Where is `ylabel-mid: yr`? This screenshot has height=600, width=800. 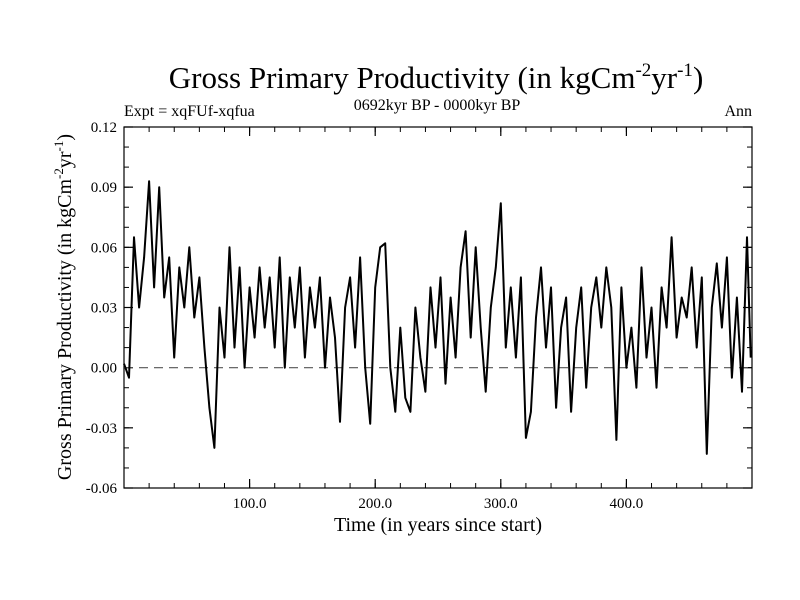 ylabel-mid: yr is located at coordinates (65, 159).